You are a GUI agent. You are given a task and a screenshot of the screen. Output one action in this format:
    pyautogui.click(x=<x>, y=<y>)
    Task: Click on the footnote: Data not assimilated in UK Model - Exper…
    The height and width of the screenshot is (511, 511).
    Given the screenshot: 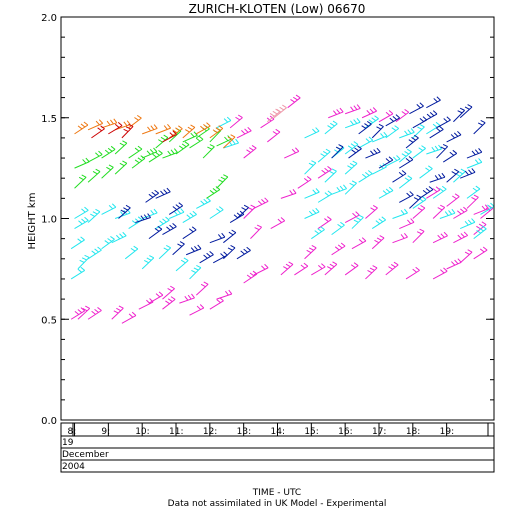 What is the action you would take?
    pyautogui.click(x=277, y=504)
    